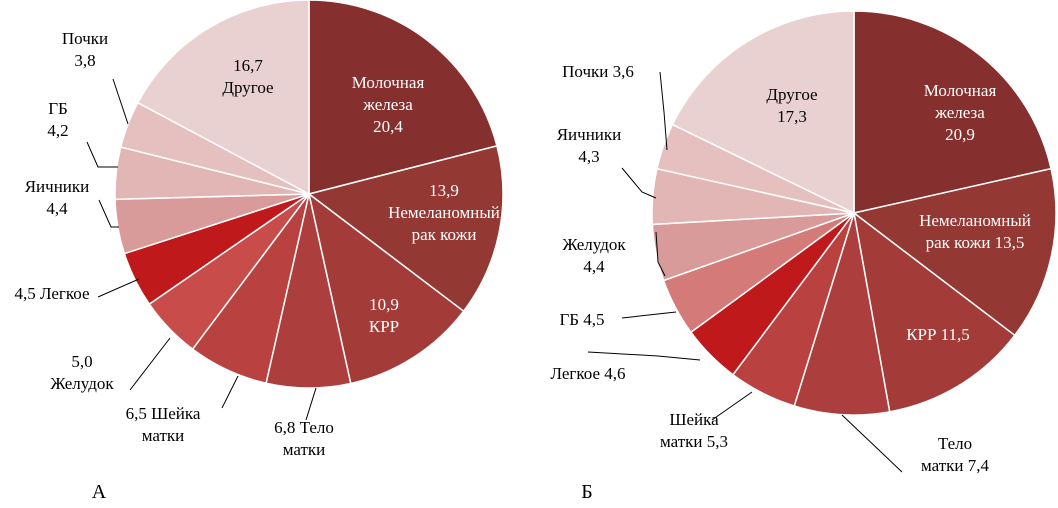 The image size is (1058, 508). I want to click on slice-label-a-5: 6,5 Шейка матки, so click(163, 424).